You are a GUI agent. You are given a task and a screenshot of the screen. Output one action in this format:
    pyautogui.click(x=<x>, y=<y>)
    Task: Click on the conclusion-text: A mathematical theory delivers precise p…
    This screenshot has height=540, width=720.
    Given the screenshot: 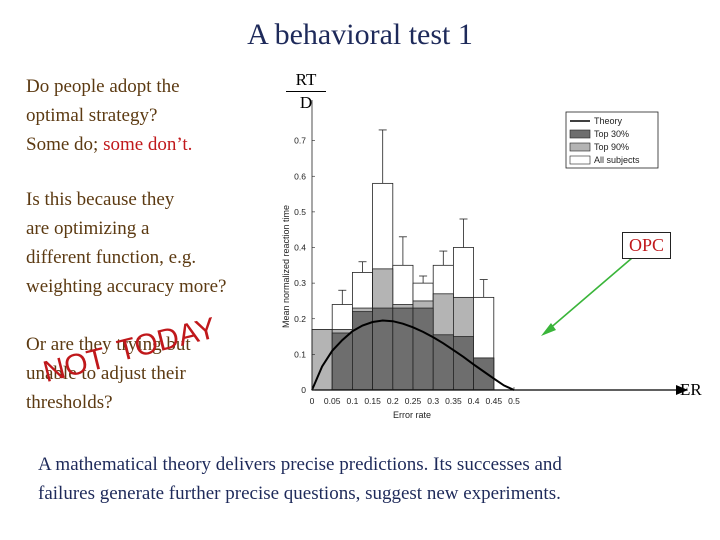 What is the action you would take?
    pyautogui.click(x=378, y=479)
    